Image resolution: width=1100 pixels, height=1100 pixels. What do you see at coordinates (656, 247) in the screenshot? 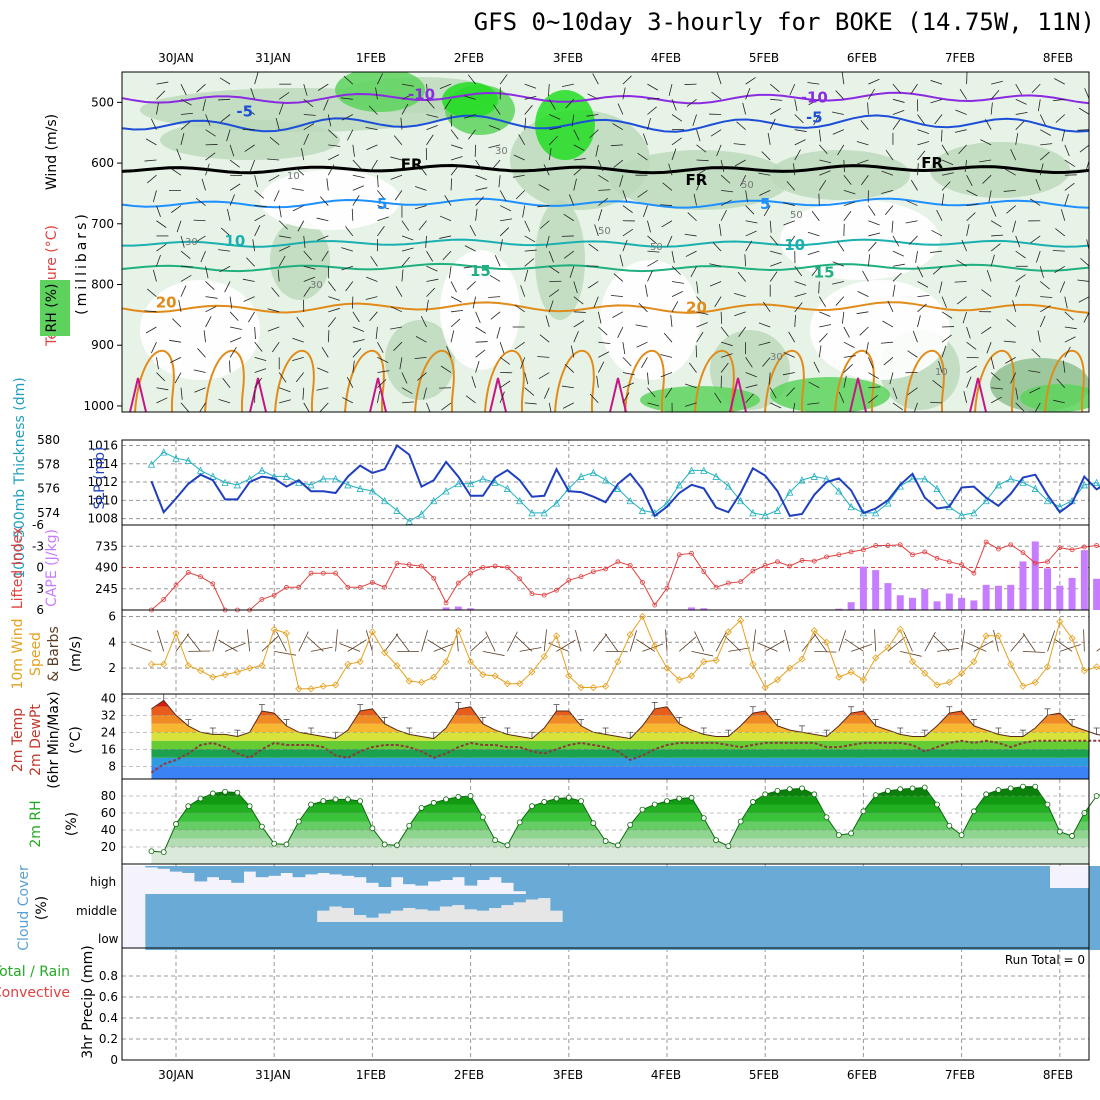
I see `rh-label: 50` at bounding box center [656, 247].